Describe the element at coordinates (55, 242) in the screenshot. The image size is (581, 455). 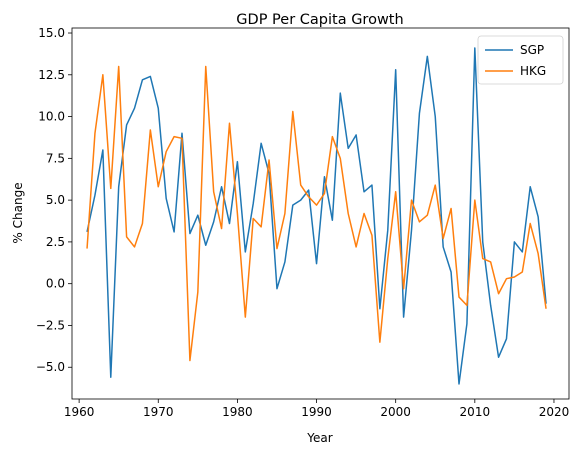
I see `y-tick-label: 2.5` at that location.